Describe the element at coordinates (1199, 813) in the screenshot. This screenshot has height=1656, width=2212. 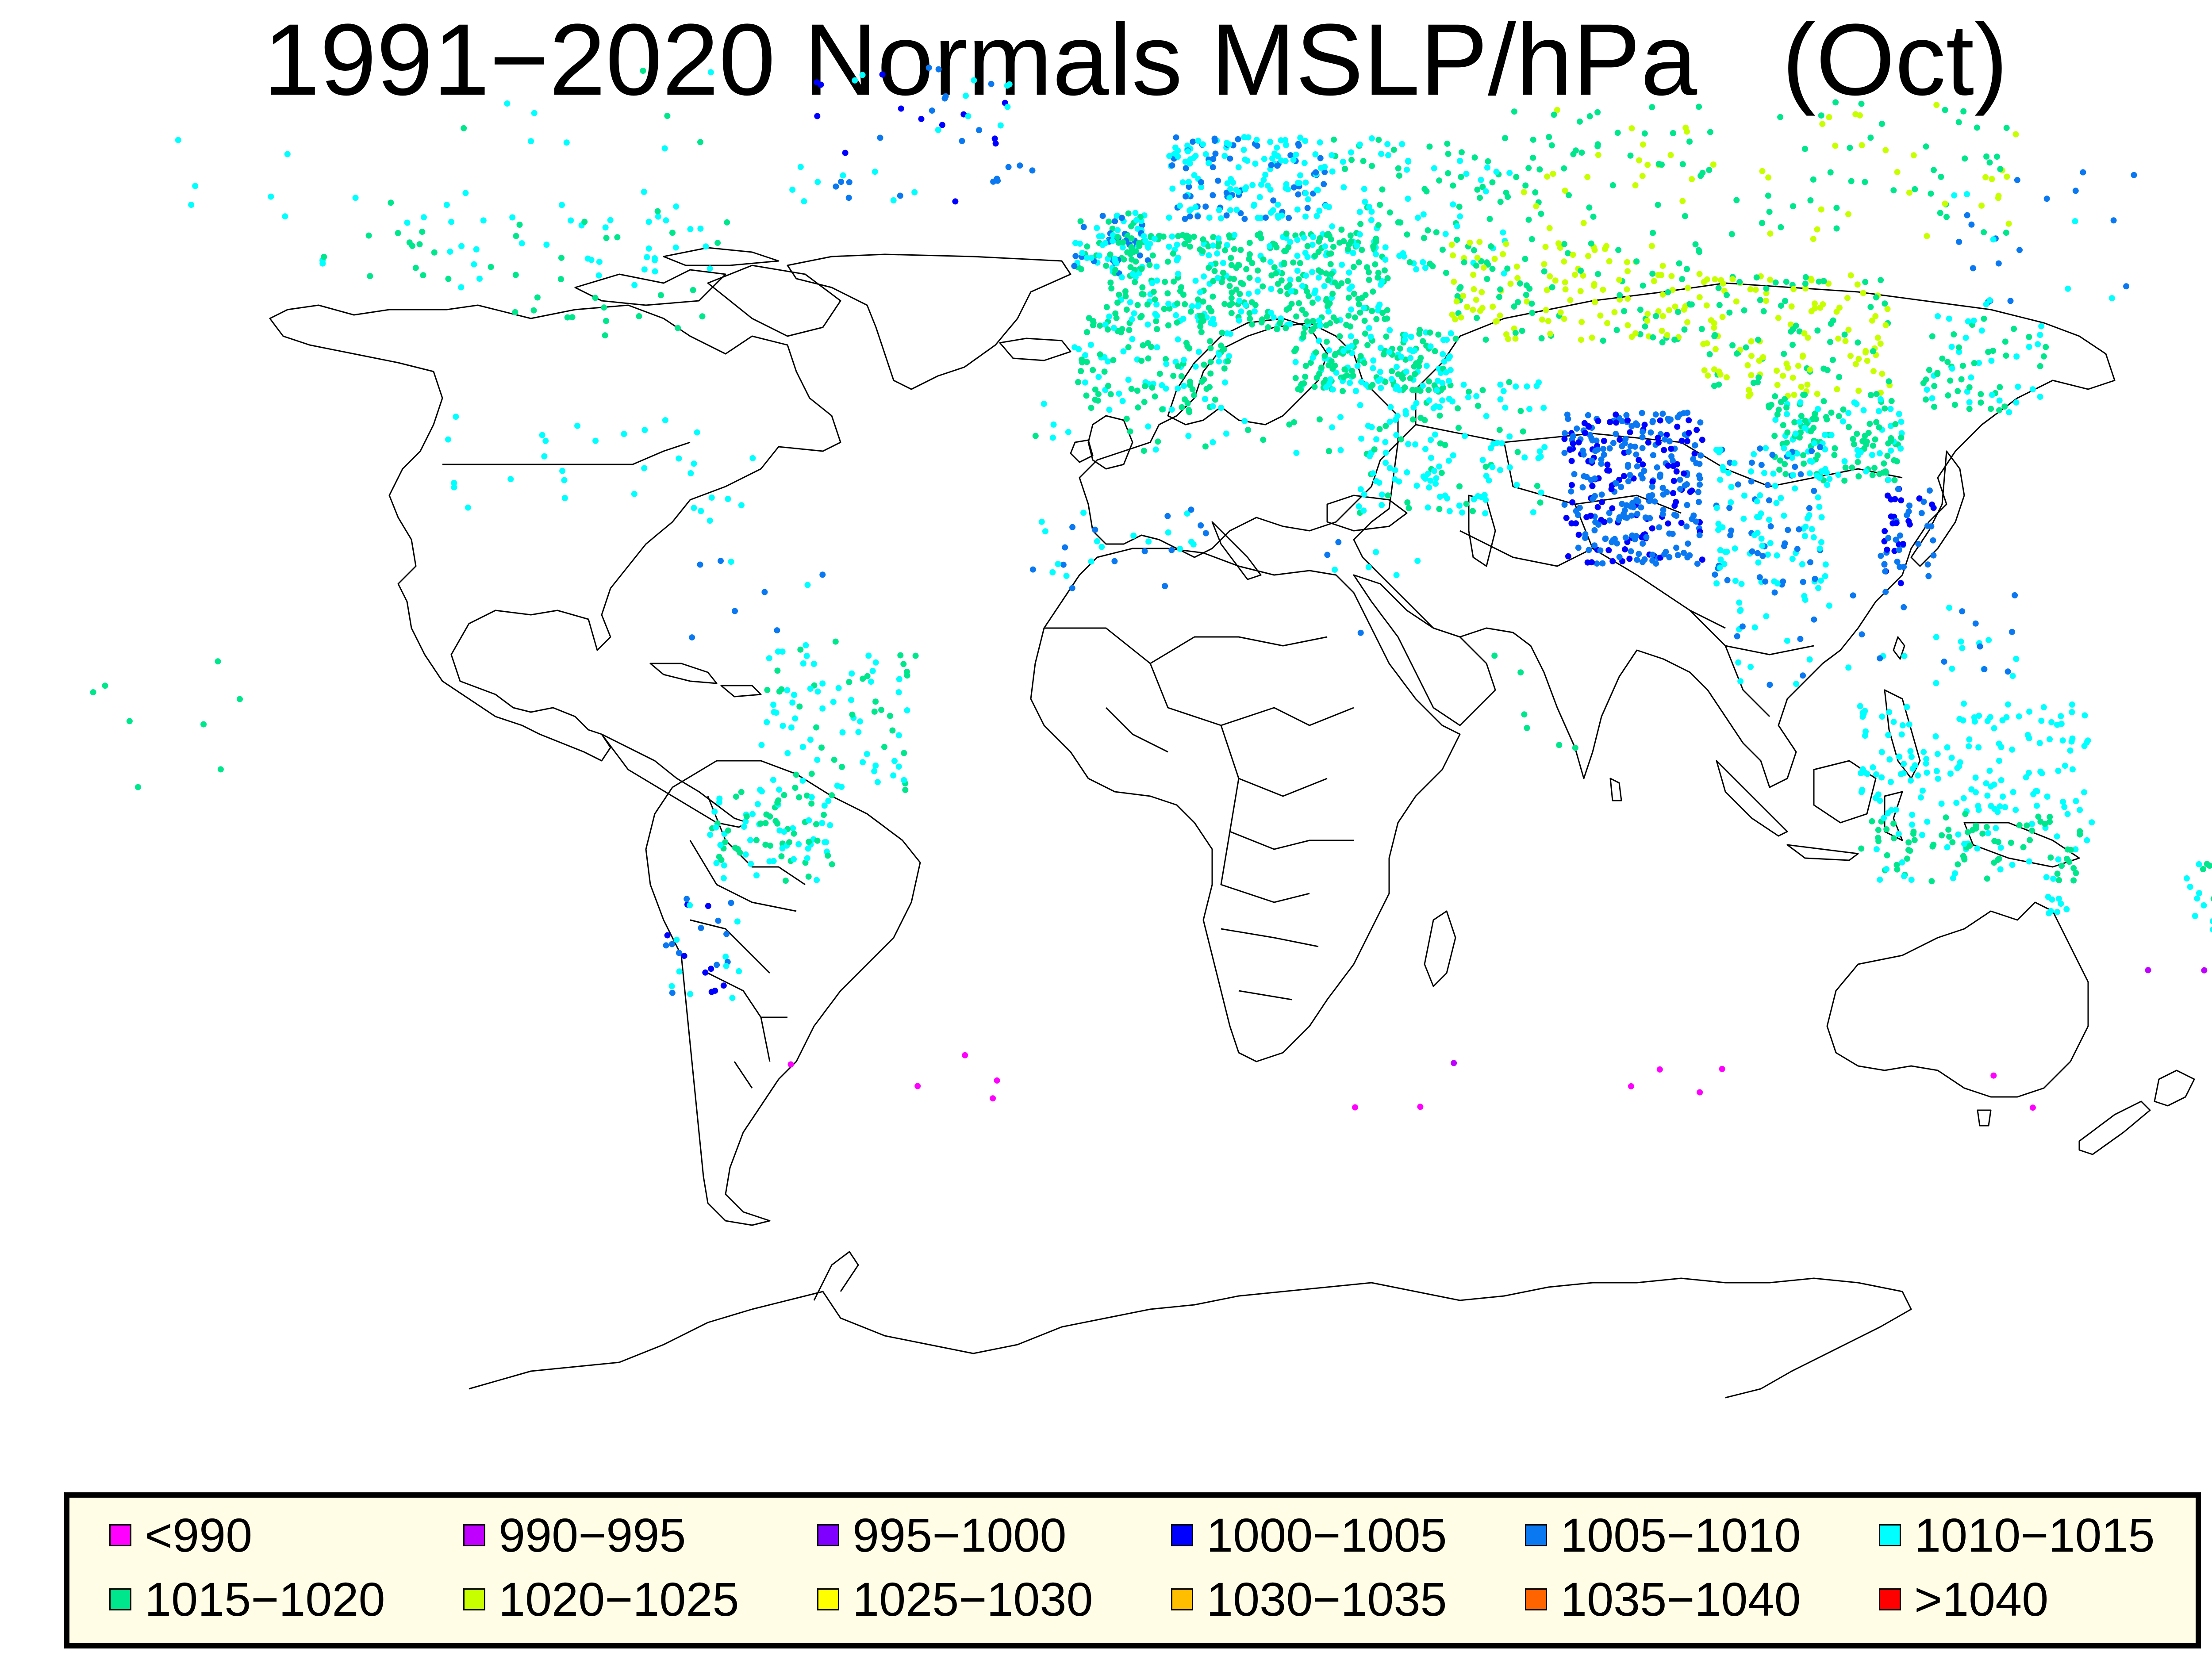
I see `africa-borders` at that location.